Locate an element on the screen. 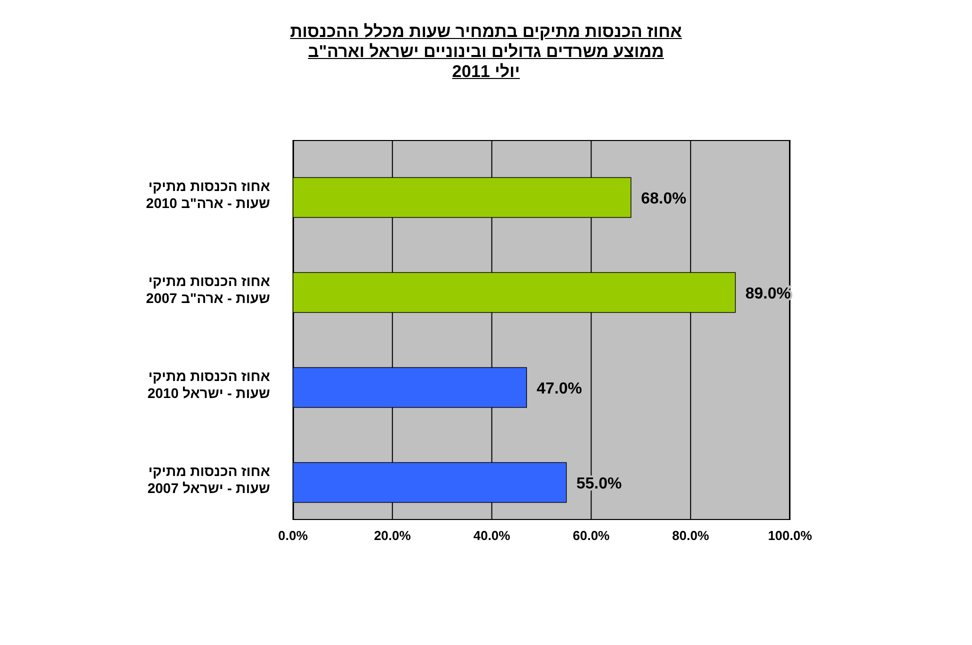 This screenshot has height=645, width=972. data-label: 47.0% is located at coordinates (559, 389).